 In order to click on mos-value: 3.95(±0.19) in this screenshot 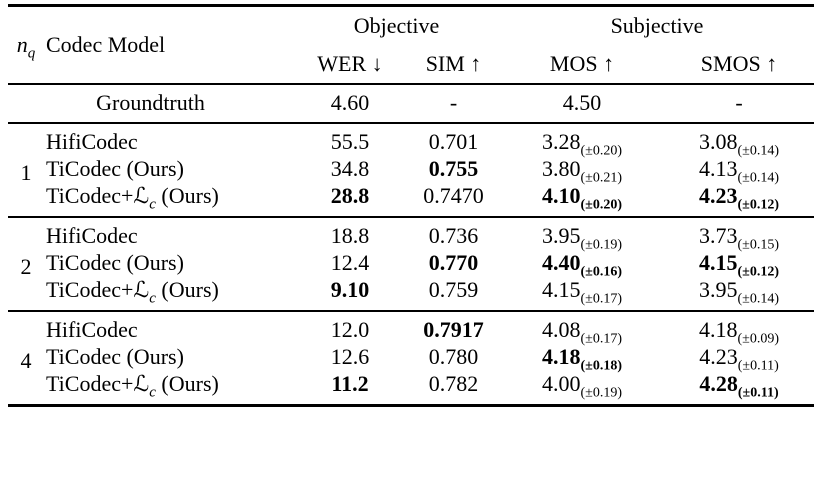, I will do `click(582, 234)`.